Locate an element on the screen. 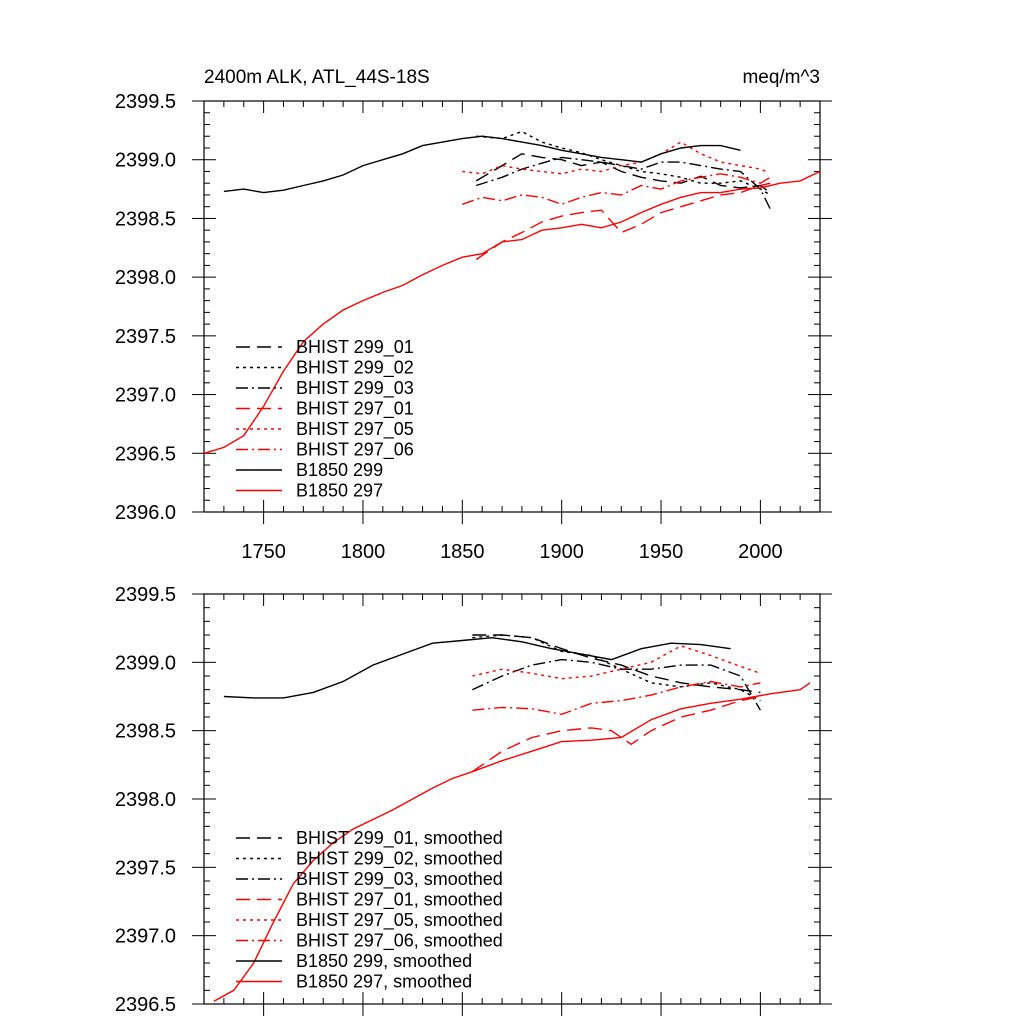 Image resolution: width=1024 pixels, height=1024 pixels. legend-label: BHIST 297_01 is located at coordinates (355, 409).